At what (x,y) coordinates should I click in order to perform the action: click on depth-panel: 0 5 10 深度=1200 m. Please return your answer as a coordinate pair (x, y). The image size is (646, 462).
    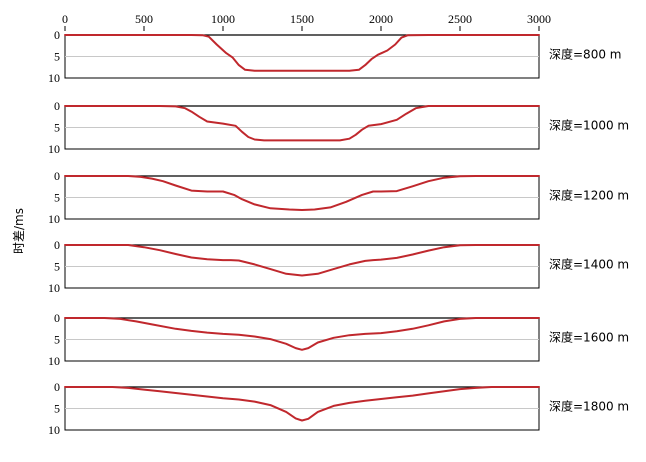
    Looking at the image, I should click on (338, 197).